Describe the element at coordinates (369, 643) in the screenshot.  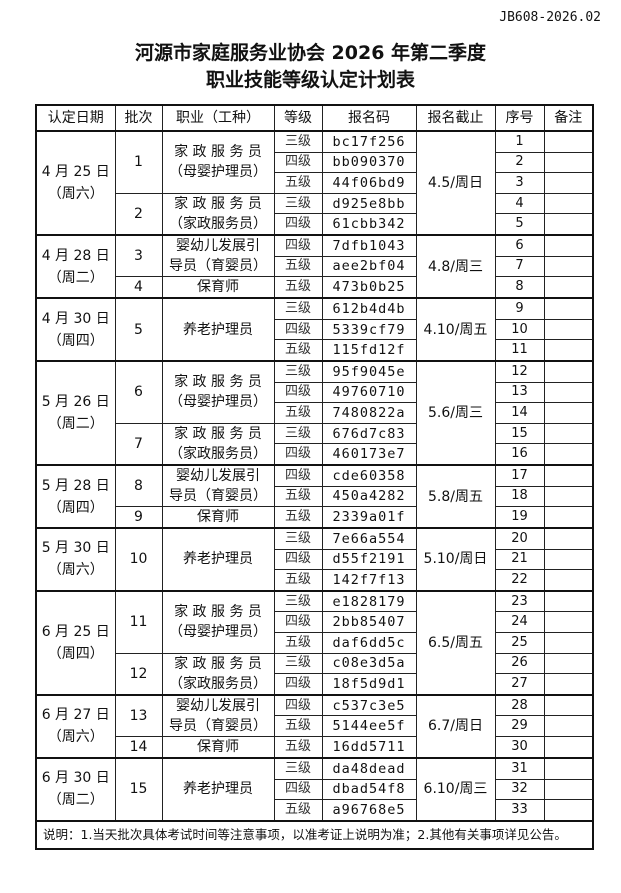
I see `code-cell: daf6dd5c` at that location.